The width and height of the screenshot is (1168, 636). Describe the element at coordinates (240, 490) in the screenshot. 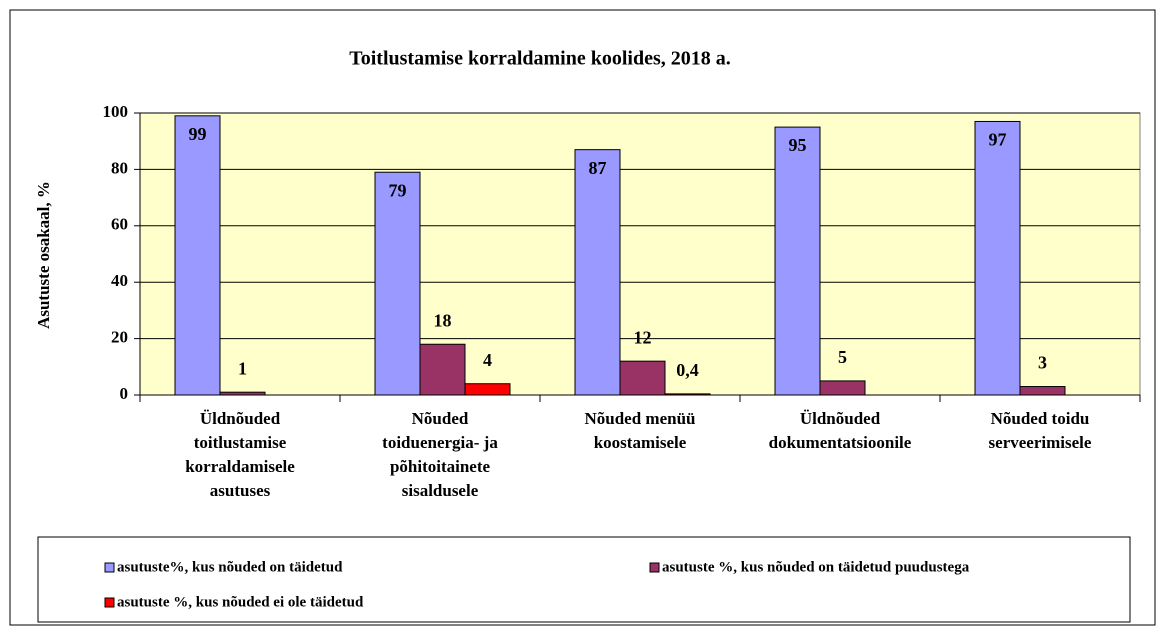

I see `x-tick-label: asutuses` at that location.